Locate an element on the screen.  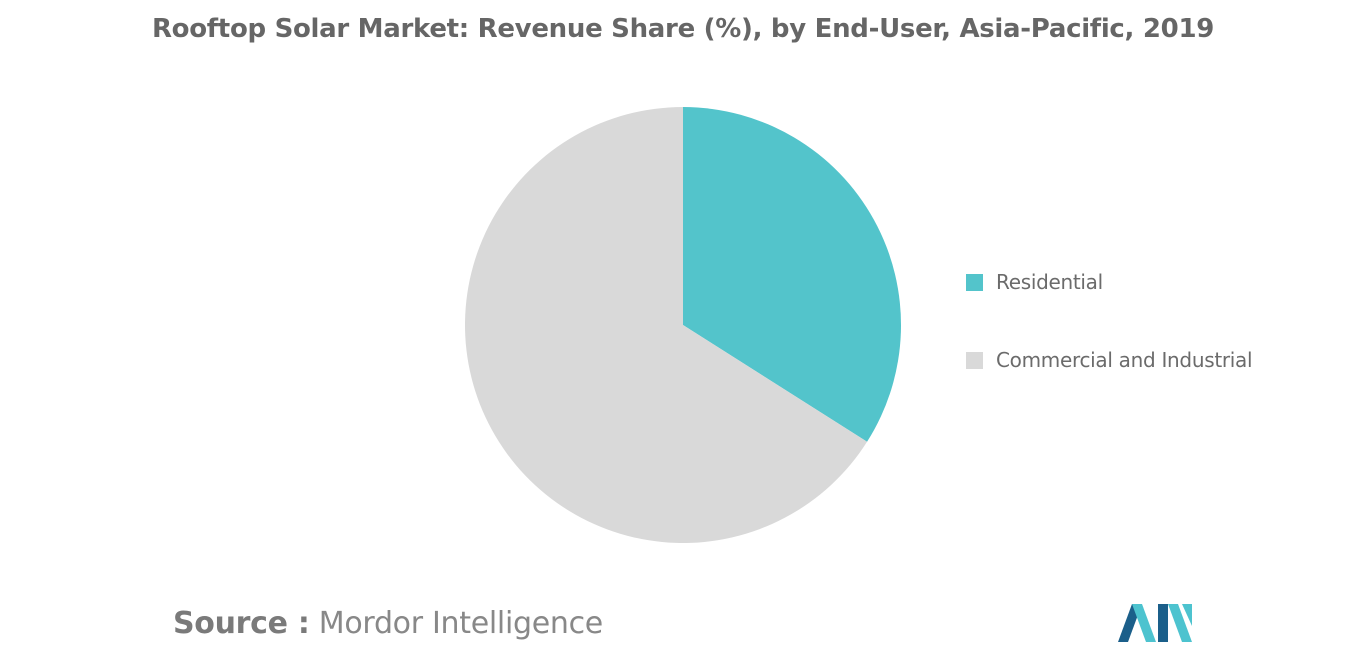
legend-item-residential: Residential is located at coordinates (1034, 282).